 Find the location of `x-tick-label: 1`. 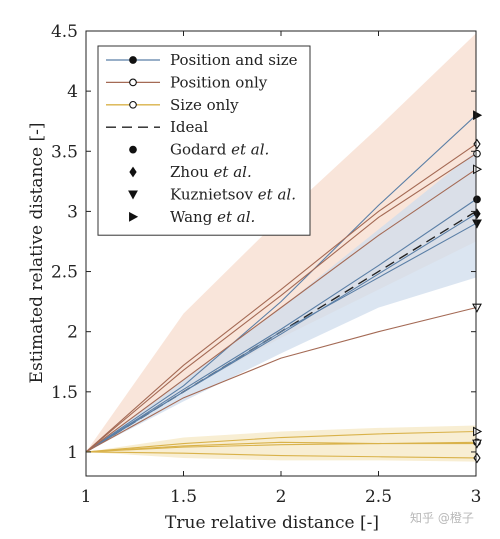

x-tick-label: 1 is located at coordinates (86, 497).